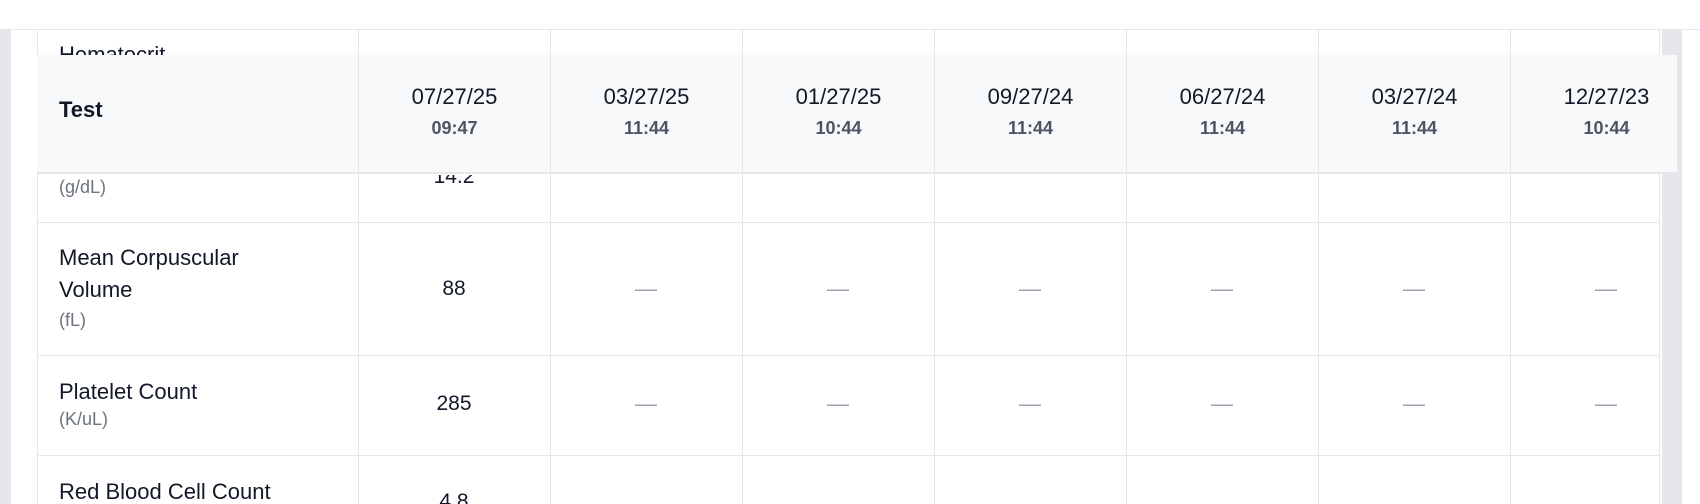  What do you see at coordinates (1606, 96) in the screenshot?
I see `header-date: 12/27/23` at bounding box center [1606, 96].